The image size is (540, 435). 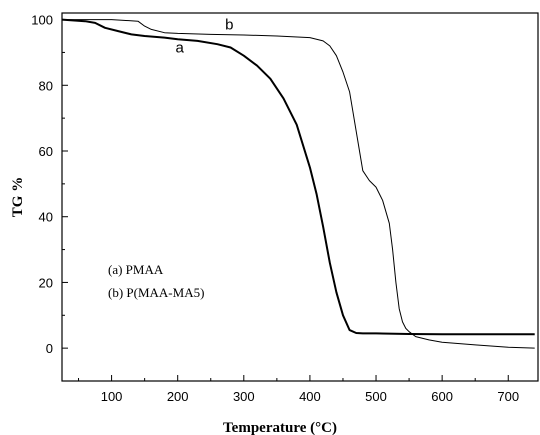 What do you see at coordinates (112, 396) in the screenshot?
I see `x-tick-label: 100` at bounding box center [112, 396].